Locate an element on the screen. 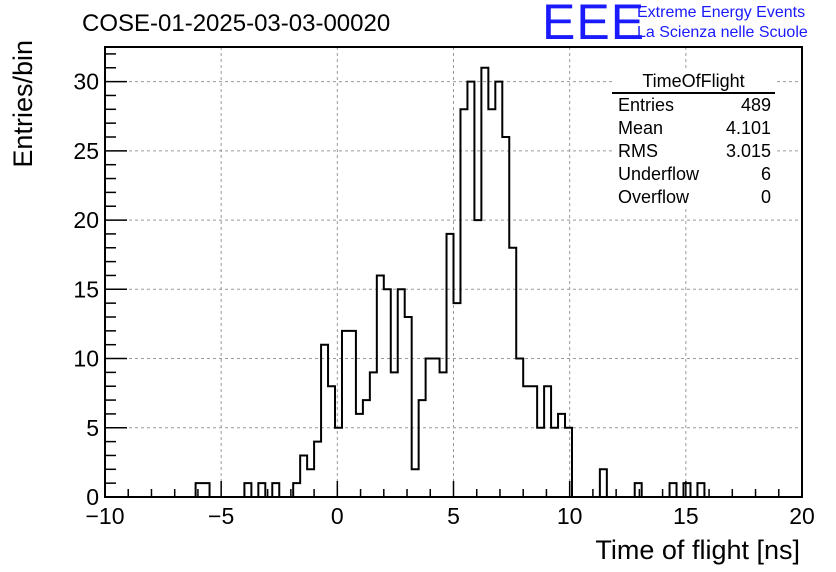 The width and height of the screenshot is (836, 572). logo-text-line-2: La Scienza nelle Scuole is located at coordinates (722, 32).